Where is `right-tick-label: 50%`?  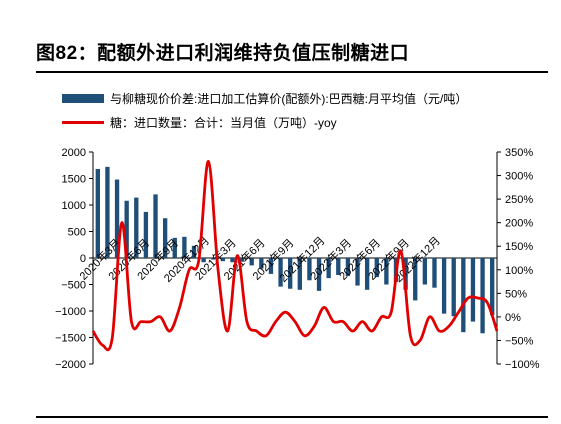
right-tick-label: 50% is located at coordinates (516, 294).